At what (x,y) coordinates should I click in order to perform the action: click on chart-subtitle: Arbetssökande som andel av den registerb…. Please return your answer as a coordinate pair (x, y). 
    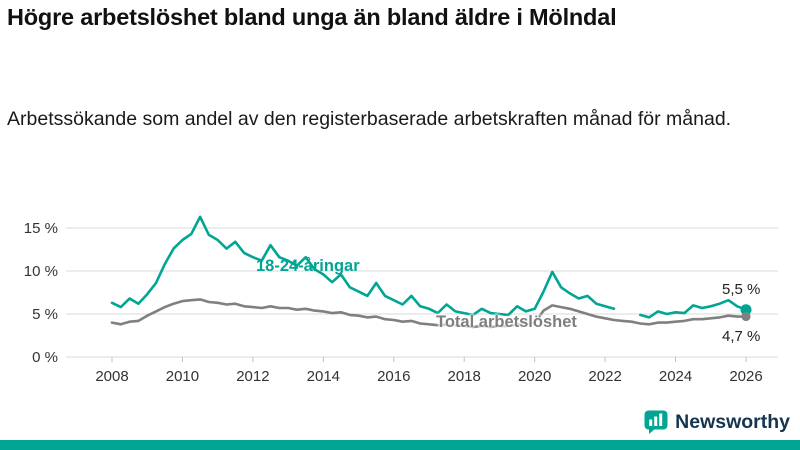
    Looking at the image, I should click on (369, 119).